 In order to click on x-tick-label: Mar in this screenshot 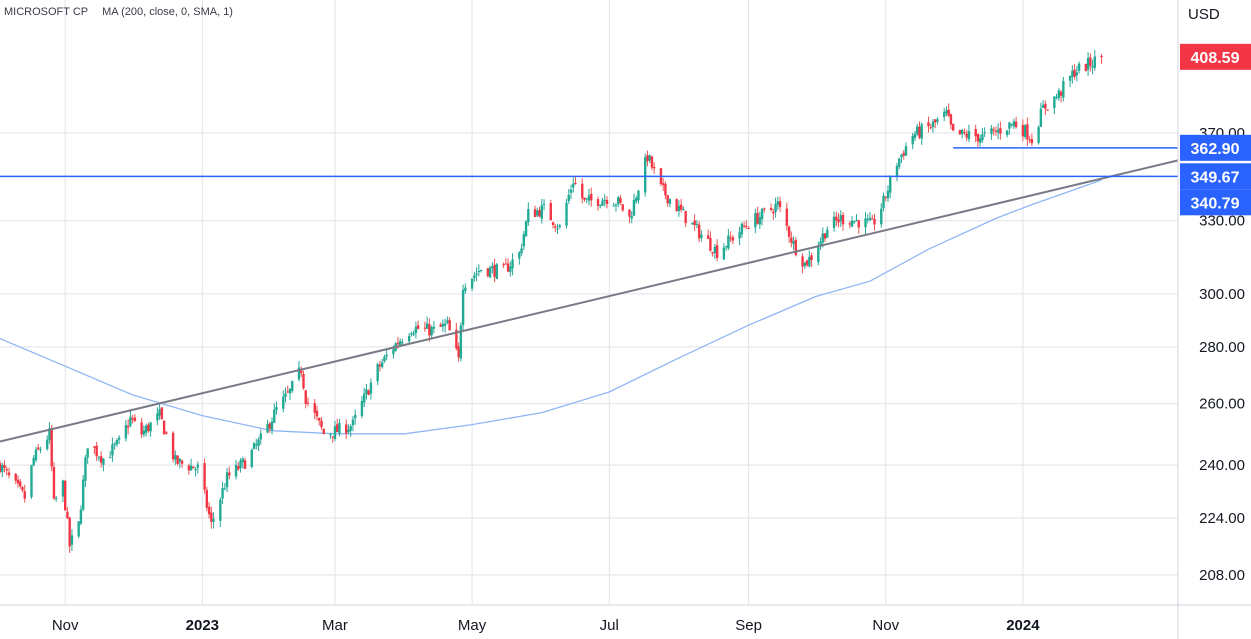, I will do `click(335, 625)`.